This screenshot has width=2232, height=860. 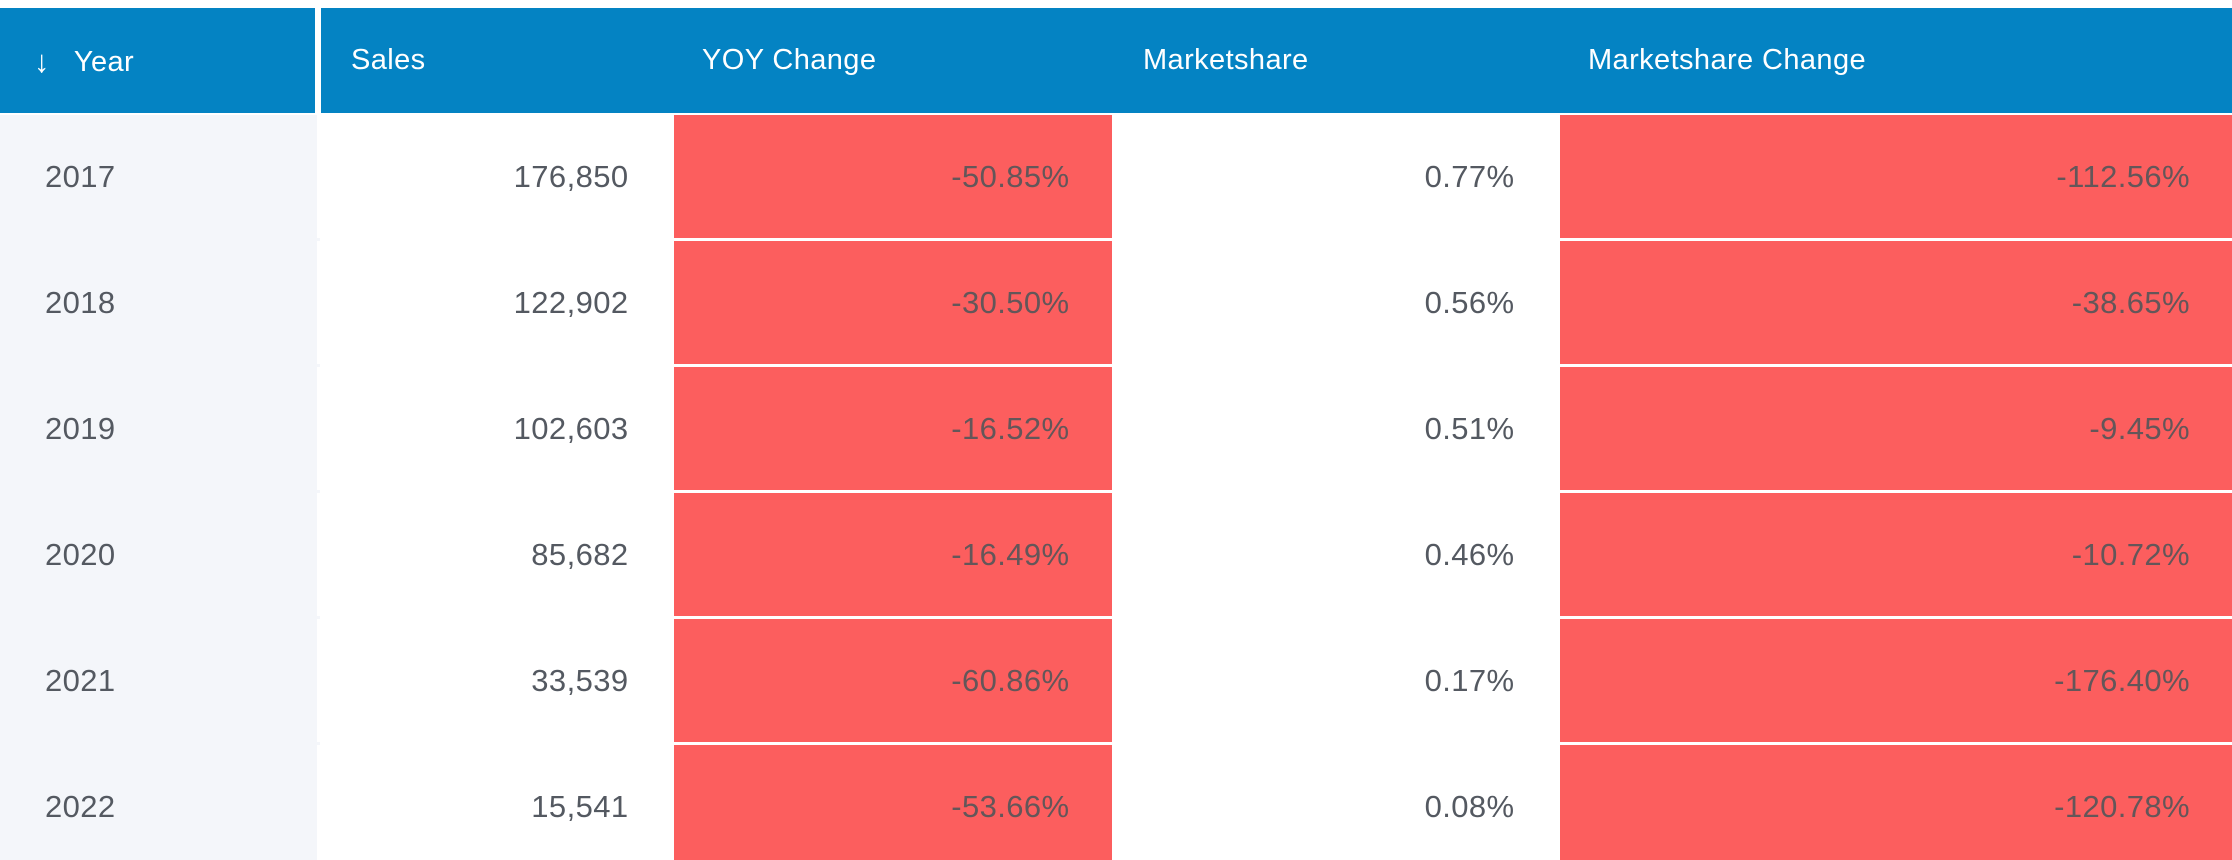 What do you see at coordinates (42, 61) in the screenshot?
I see `sort-descending-icon: ↓` at bounding box center [42, 61].